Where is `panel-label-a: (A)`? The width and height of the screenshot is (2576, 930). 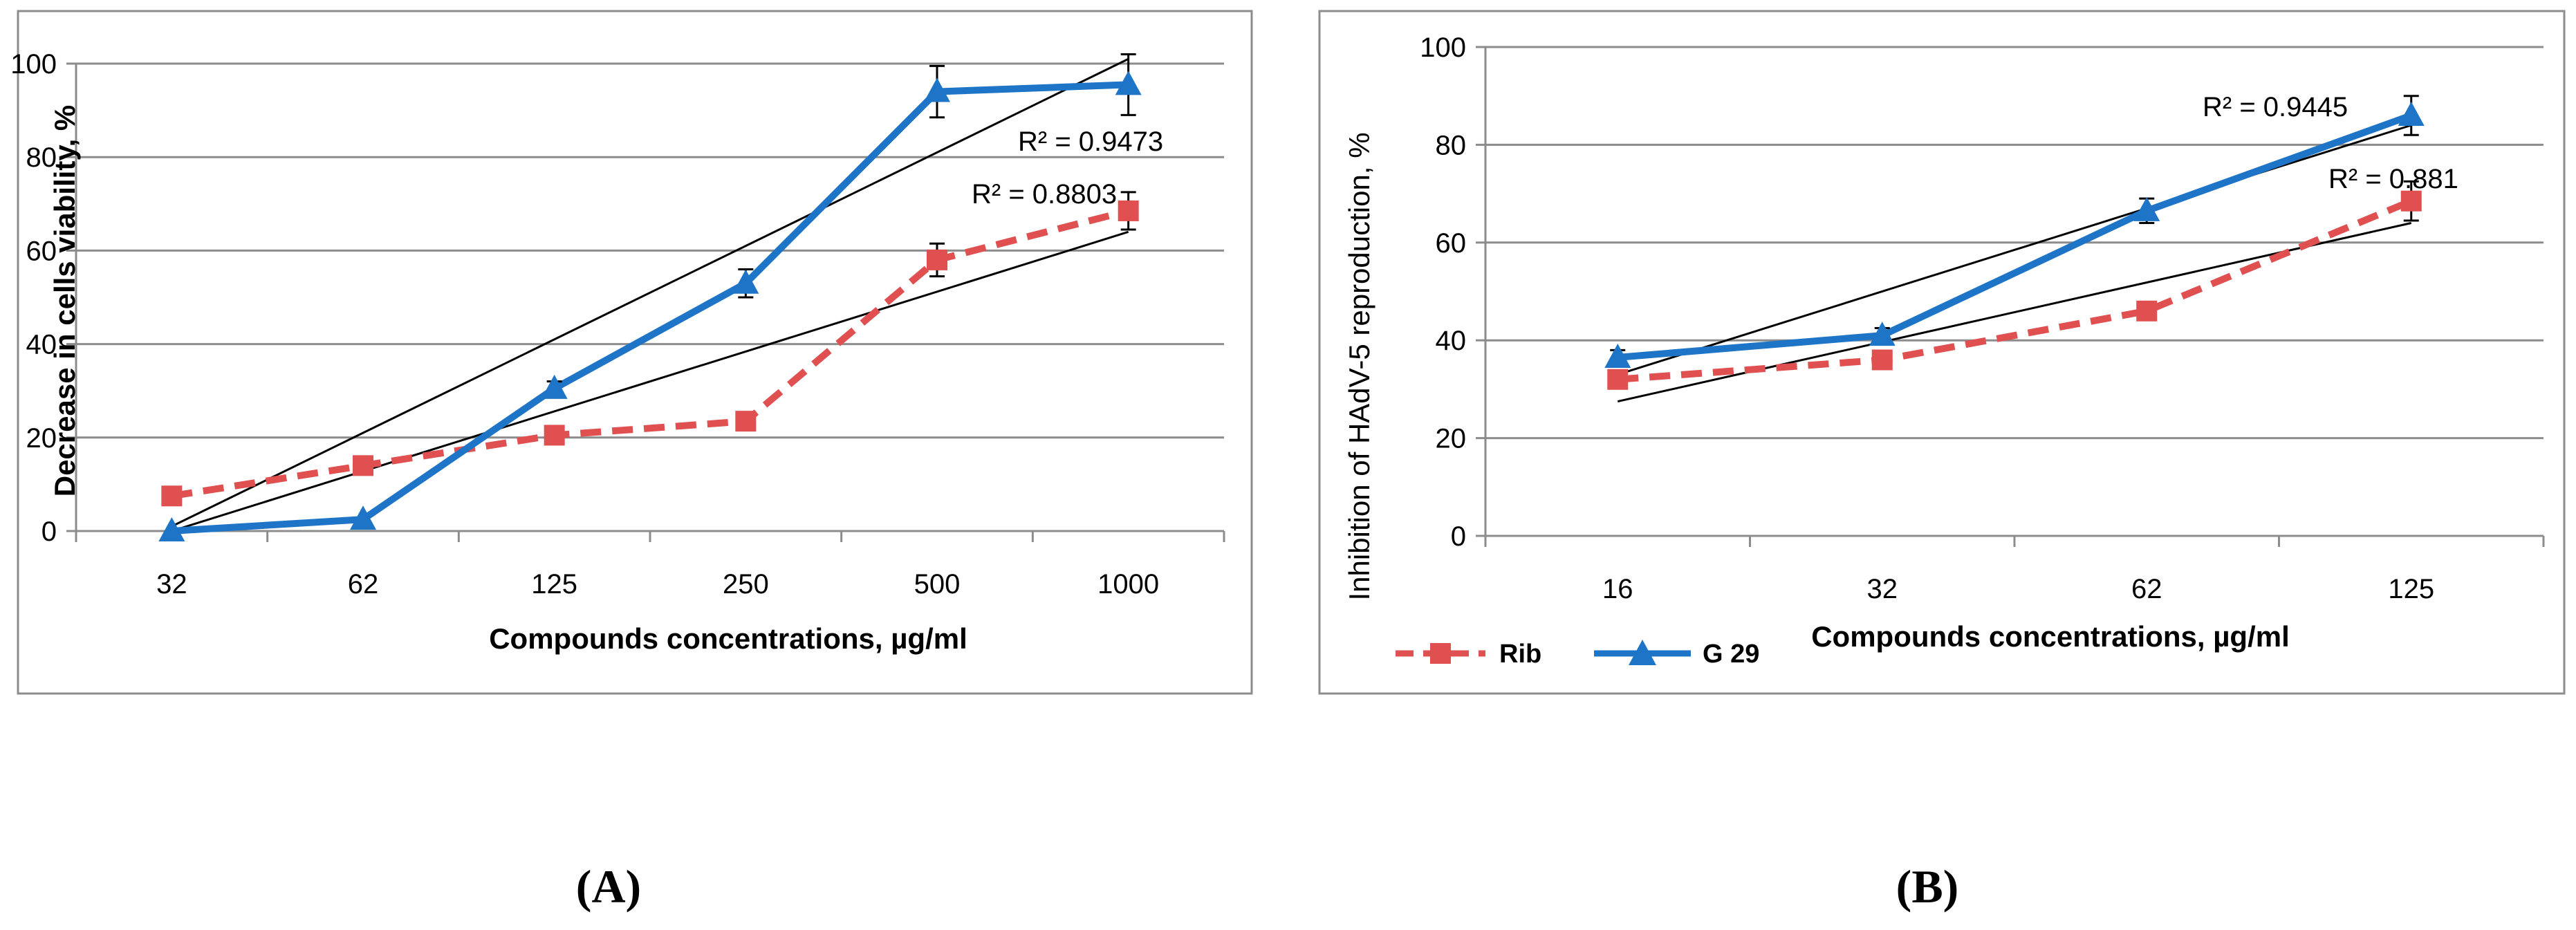
panel-label-a: (A) is located at coordinates (608, 887).